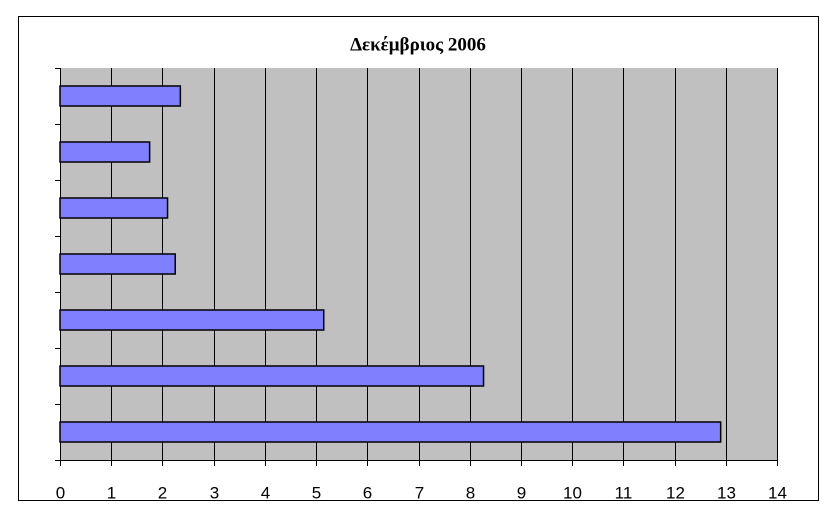 The width and height of the screenshot is (836, 520). Describe the element at coordinates (419, 492) in the screenshot. I see `x-tick-label: 7` at that location.